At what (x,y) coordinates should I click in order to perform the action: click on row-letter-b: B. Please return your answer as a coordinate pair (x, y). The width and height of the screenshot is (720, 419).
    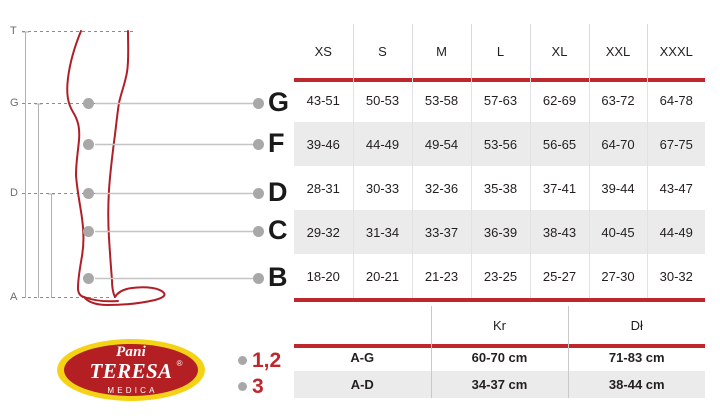
    Looking at the image, I should click on (278, 277).